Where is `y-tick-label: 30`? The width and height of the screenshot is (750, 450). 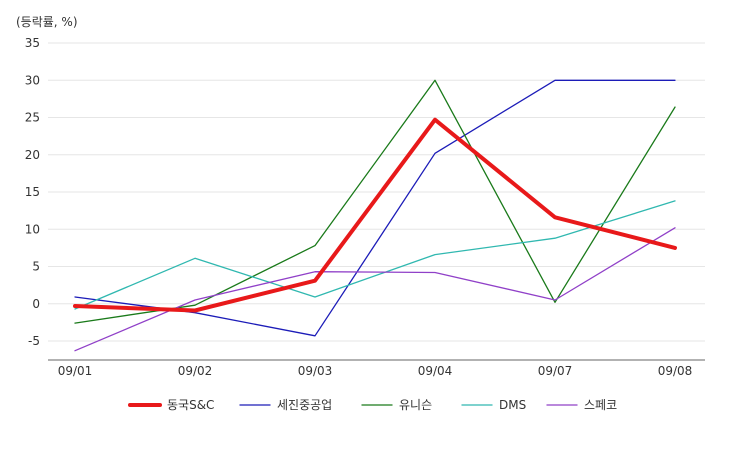
y-tick-label: 30 is located at coordinates (32, 80).